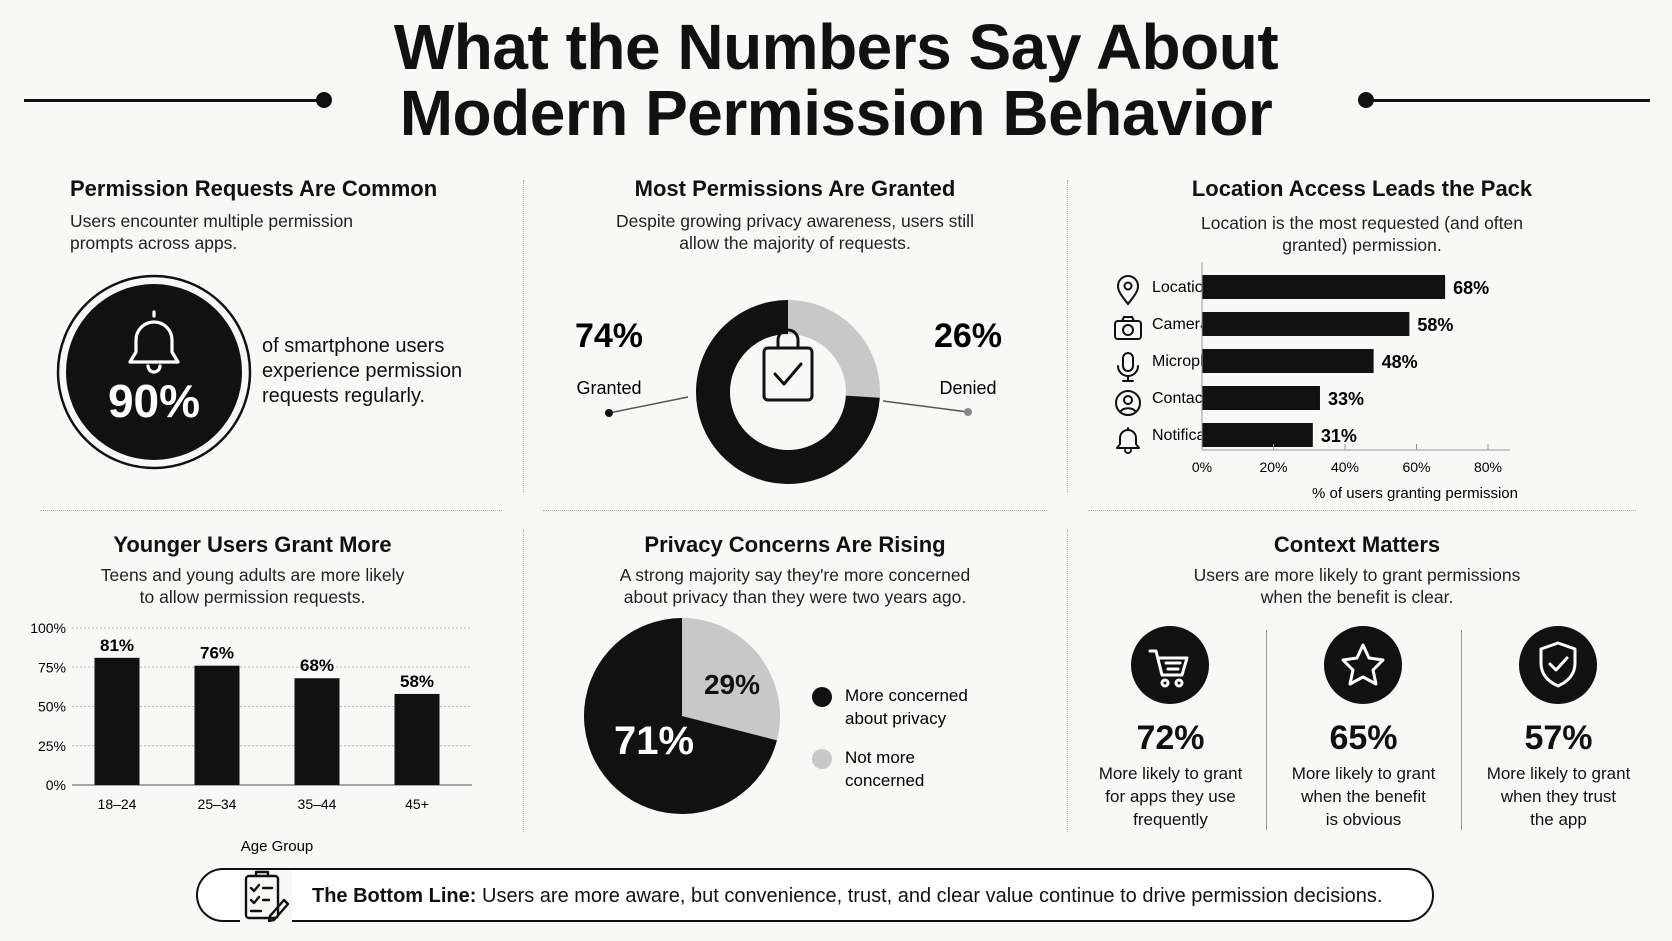 The width and height of the screenshot is (1672, 941). Describe the element at coordinates (1128, 403) in the screenshot. I see `user-circle-icon` at that location.